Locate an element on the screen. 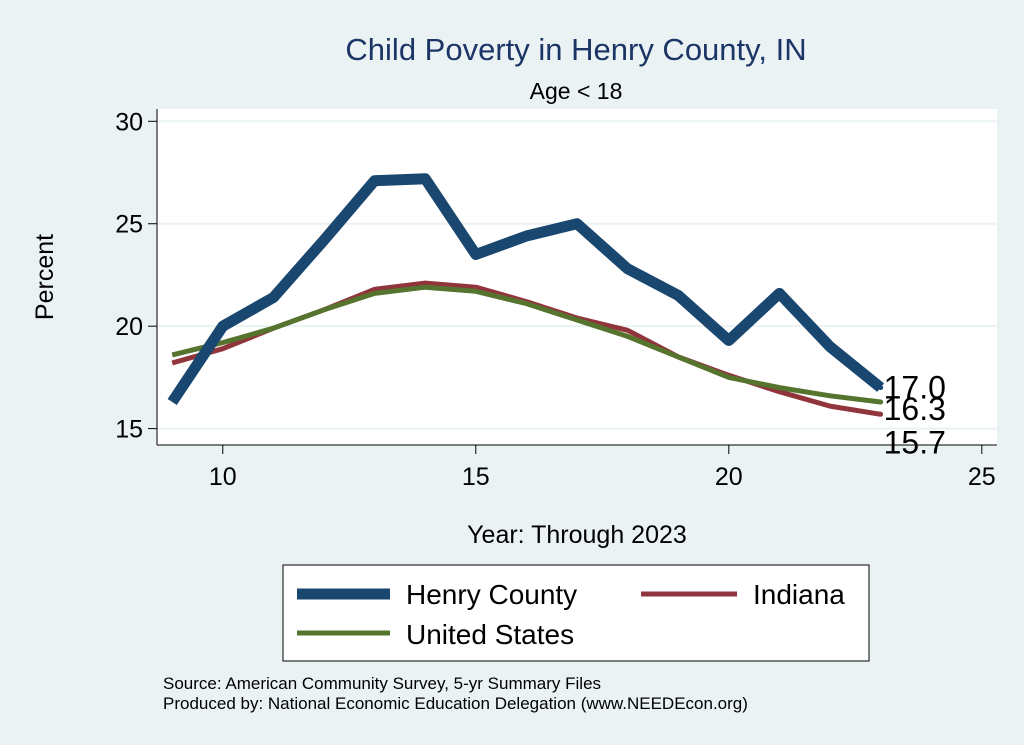 The width and height of the screenshot is (1024, 745). y-axis-label: Percent is located at coordinates (45, 277).